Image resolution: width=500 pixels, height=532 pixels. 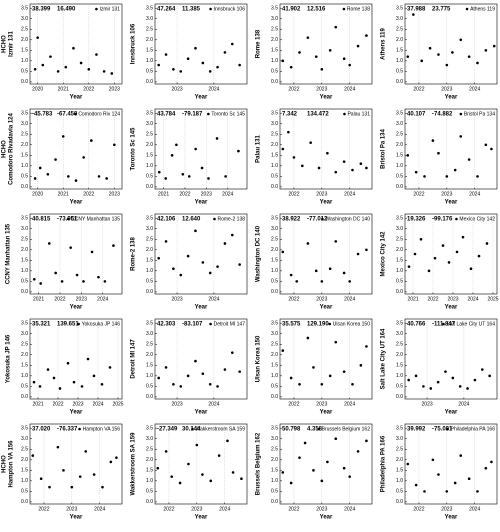 I want to click on y-tick-label: 0.5, so click(x=399, y=177).